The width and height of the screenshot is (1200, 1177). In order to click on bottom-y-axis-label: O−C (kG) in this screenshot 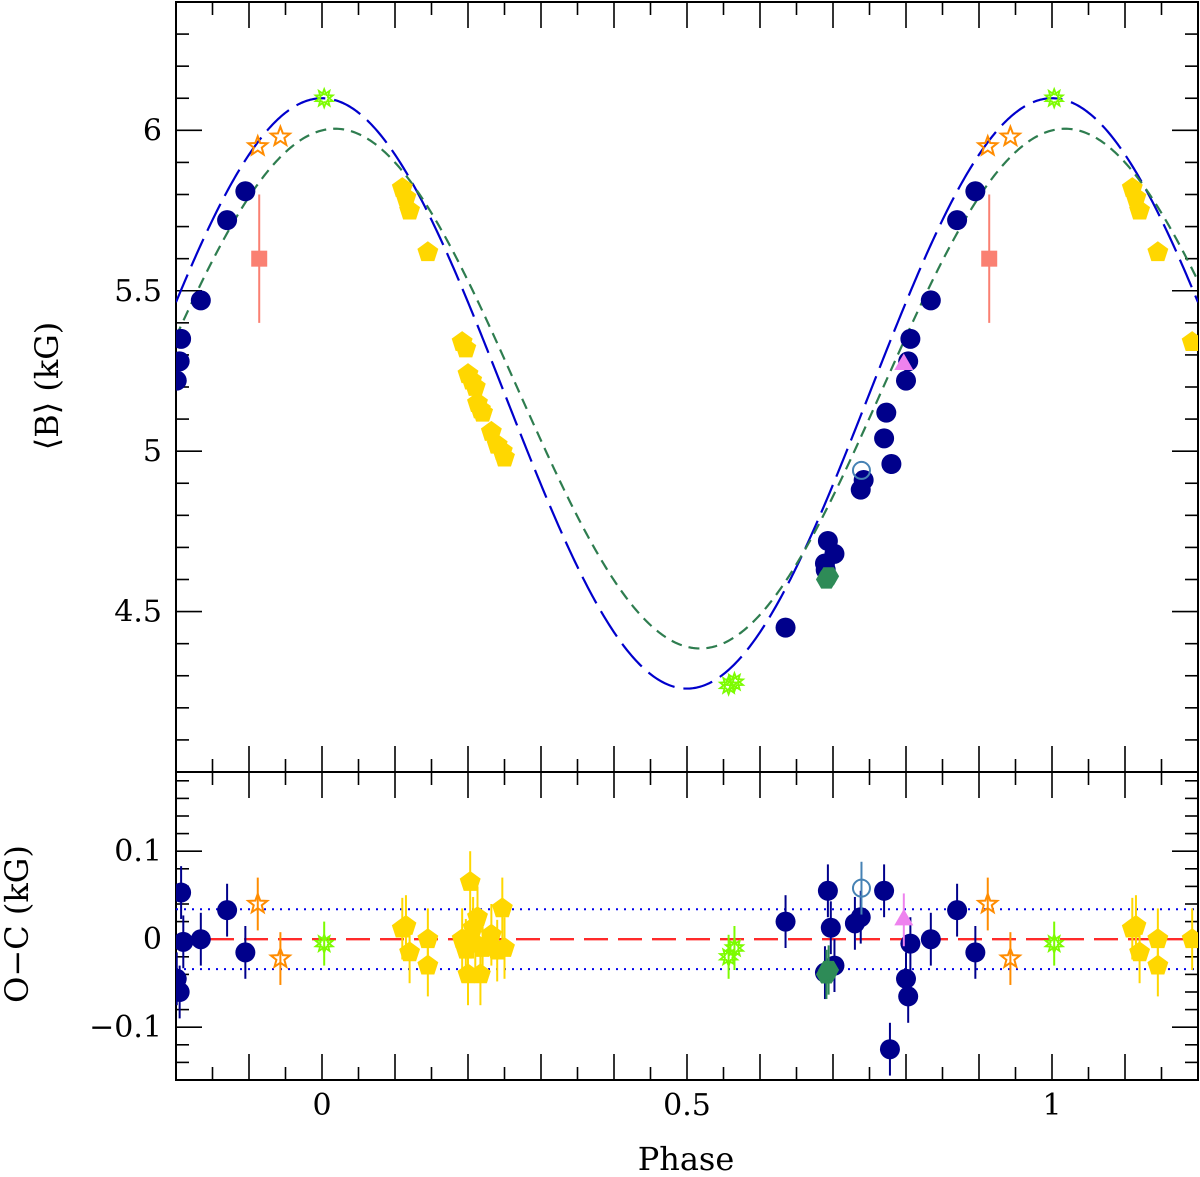, I will do `click(18, 924)`.